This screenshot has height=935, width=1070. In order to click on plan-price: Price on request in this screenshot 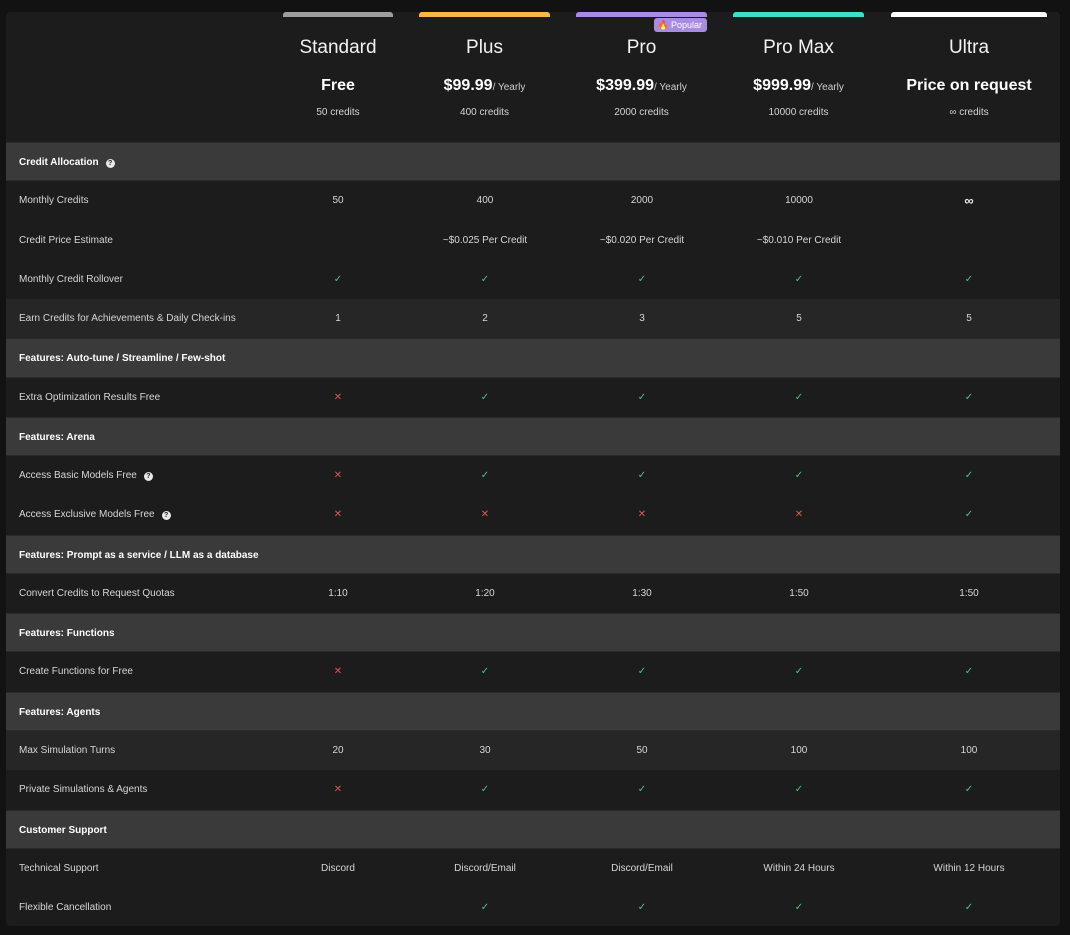, I will do `click(969, 86)`.